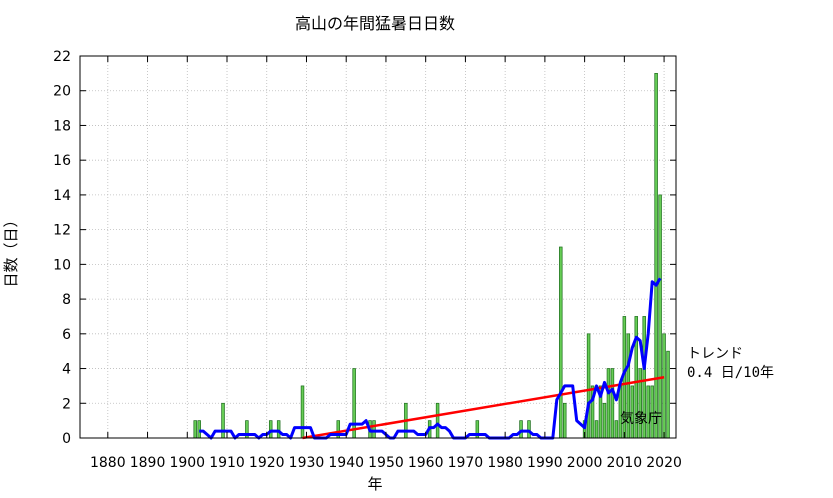 The width and height of the screenshot is (833, 498). What do you see at coordinates (386, 463) in the screenshot?
I see `x-tick-label-1950: 1950` at bounding box center [386, 463].